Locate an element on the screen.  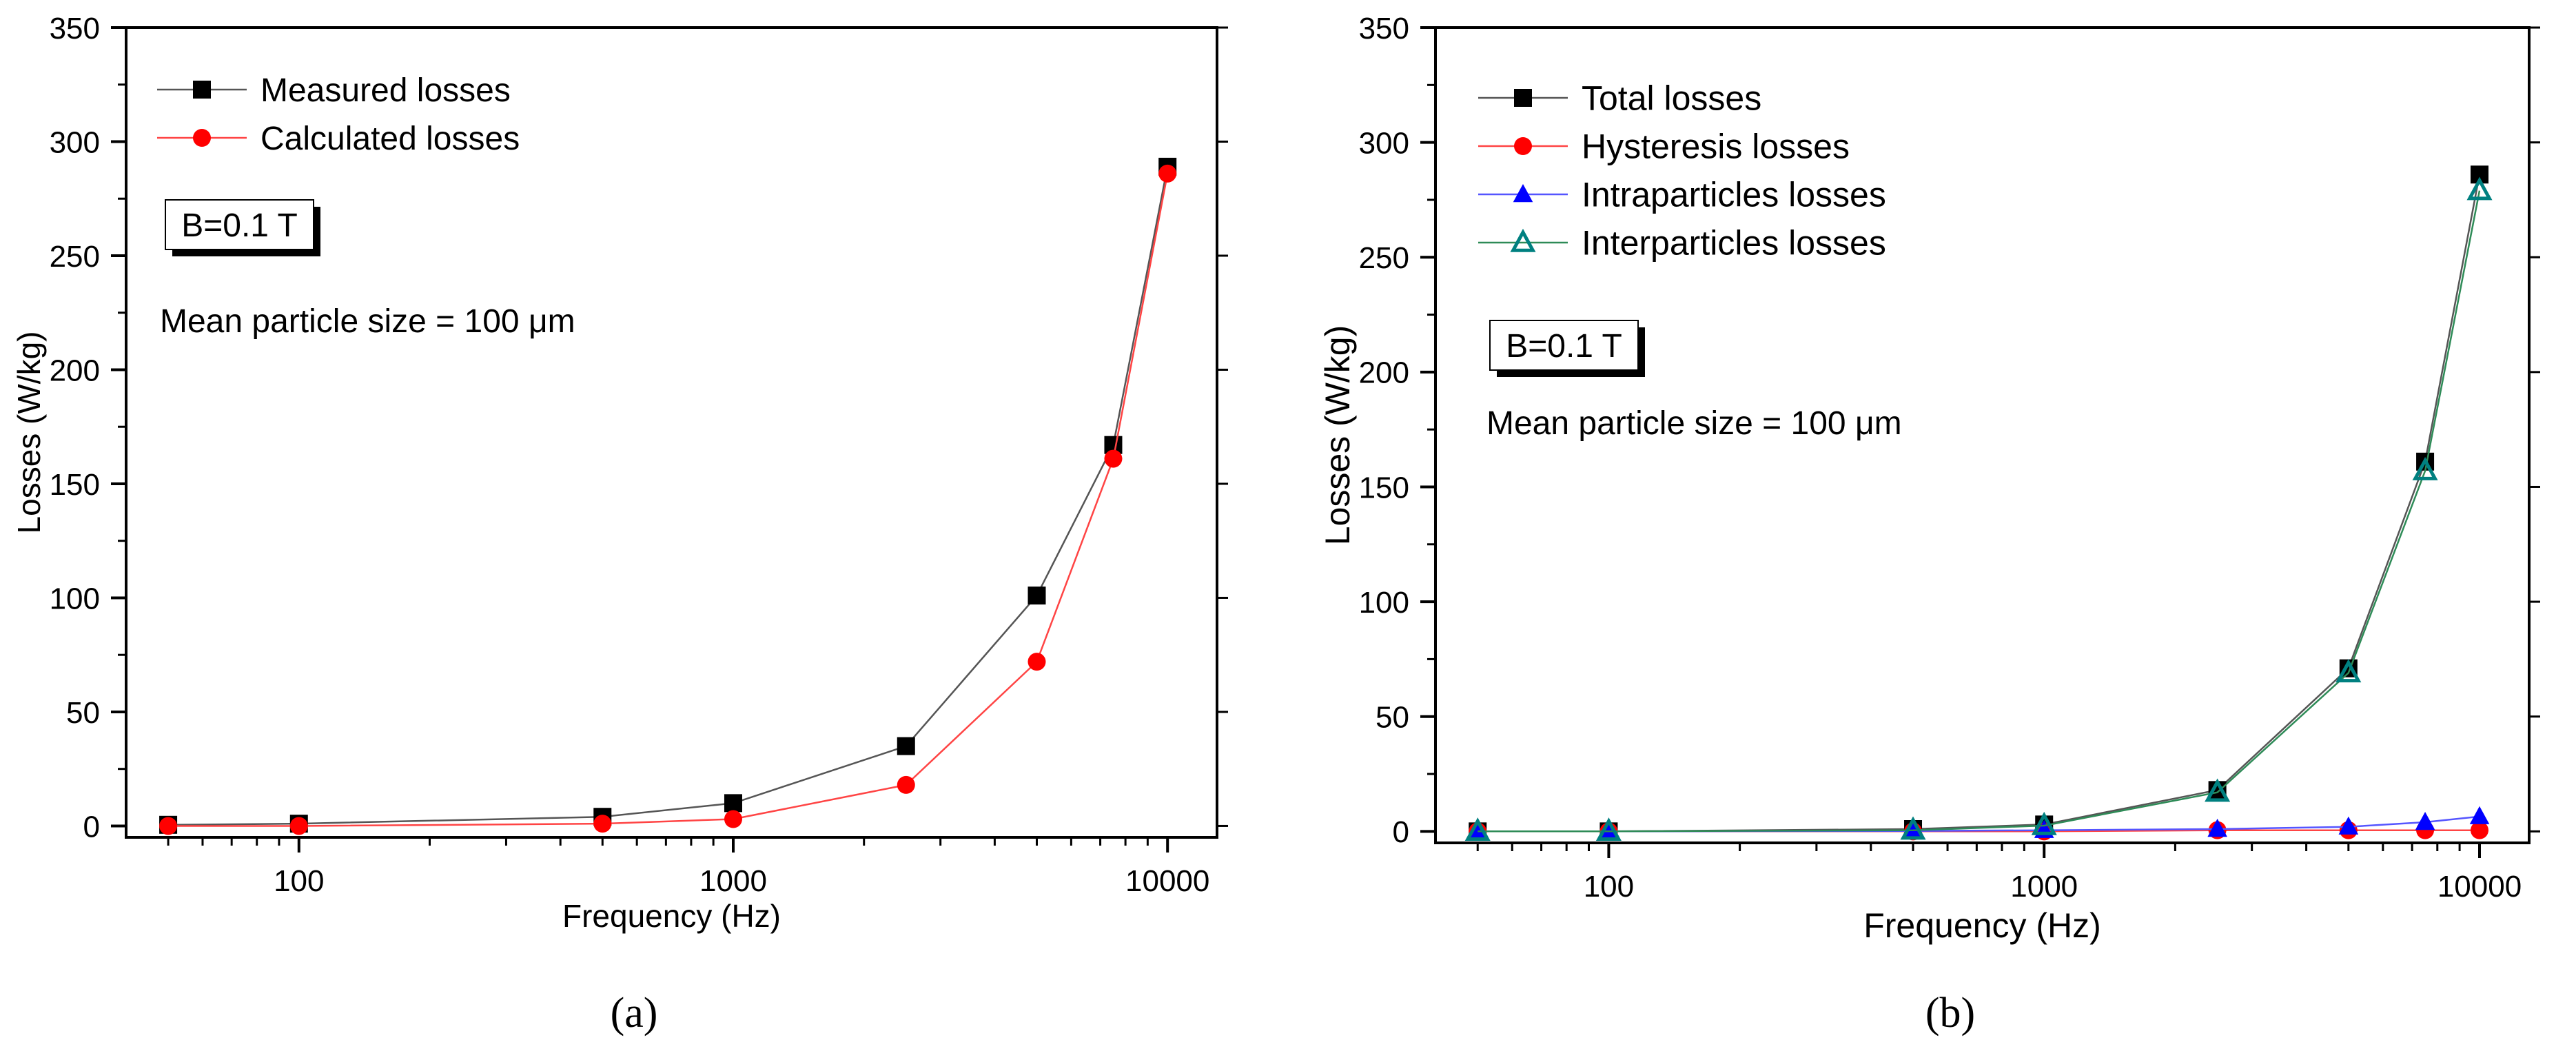
legend-label: Intraparticles losses is located at coordinates (1734, 195).